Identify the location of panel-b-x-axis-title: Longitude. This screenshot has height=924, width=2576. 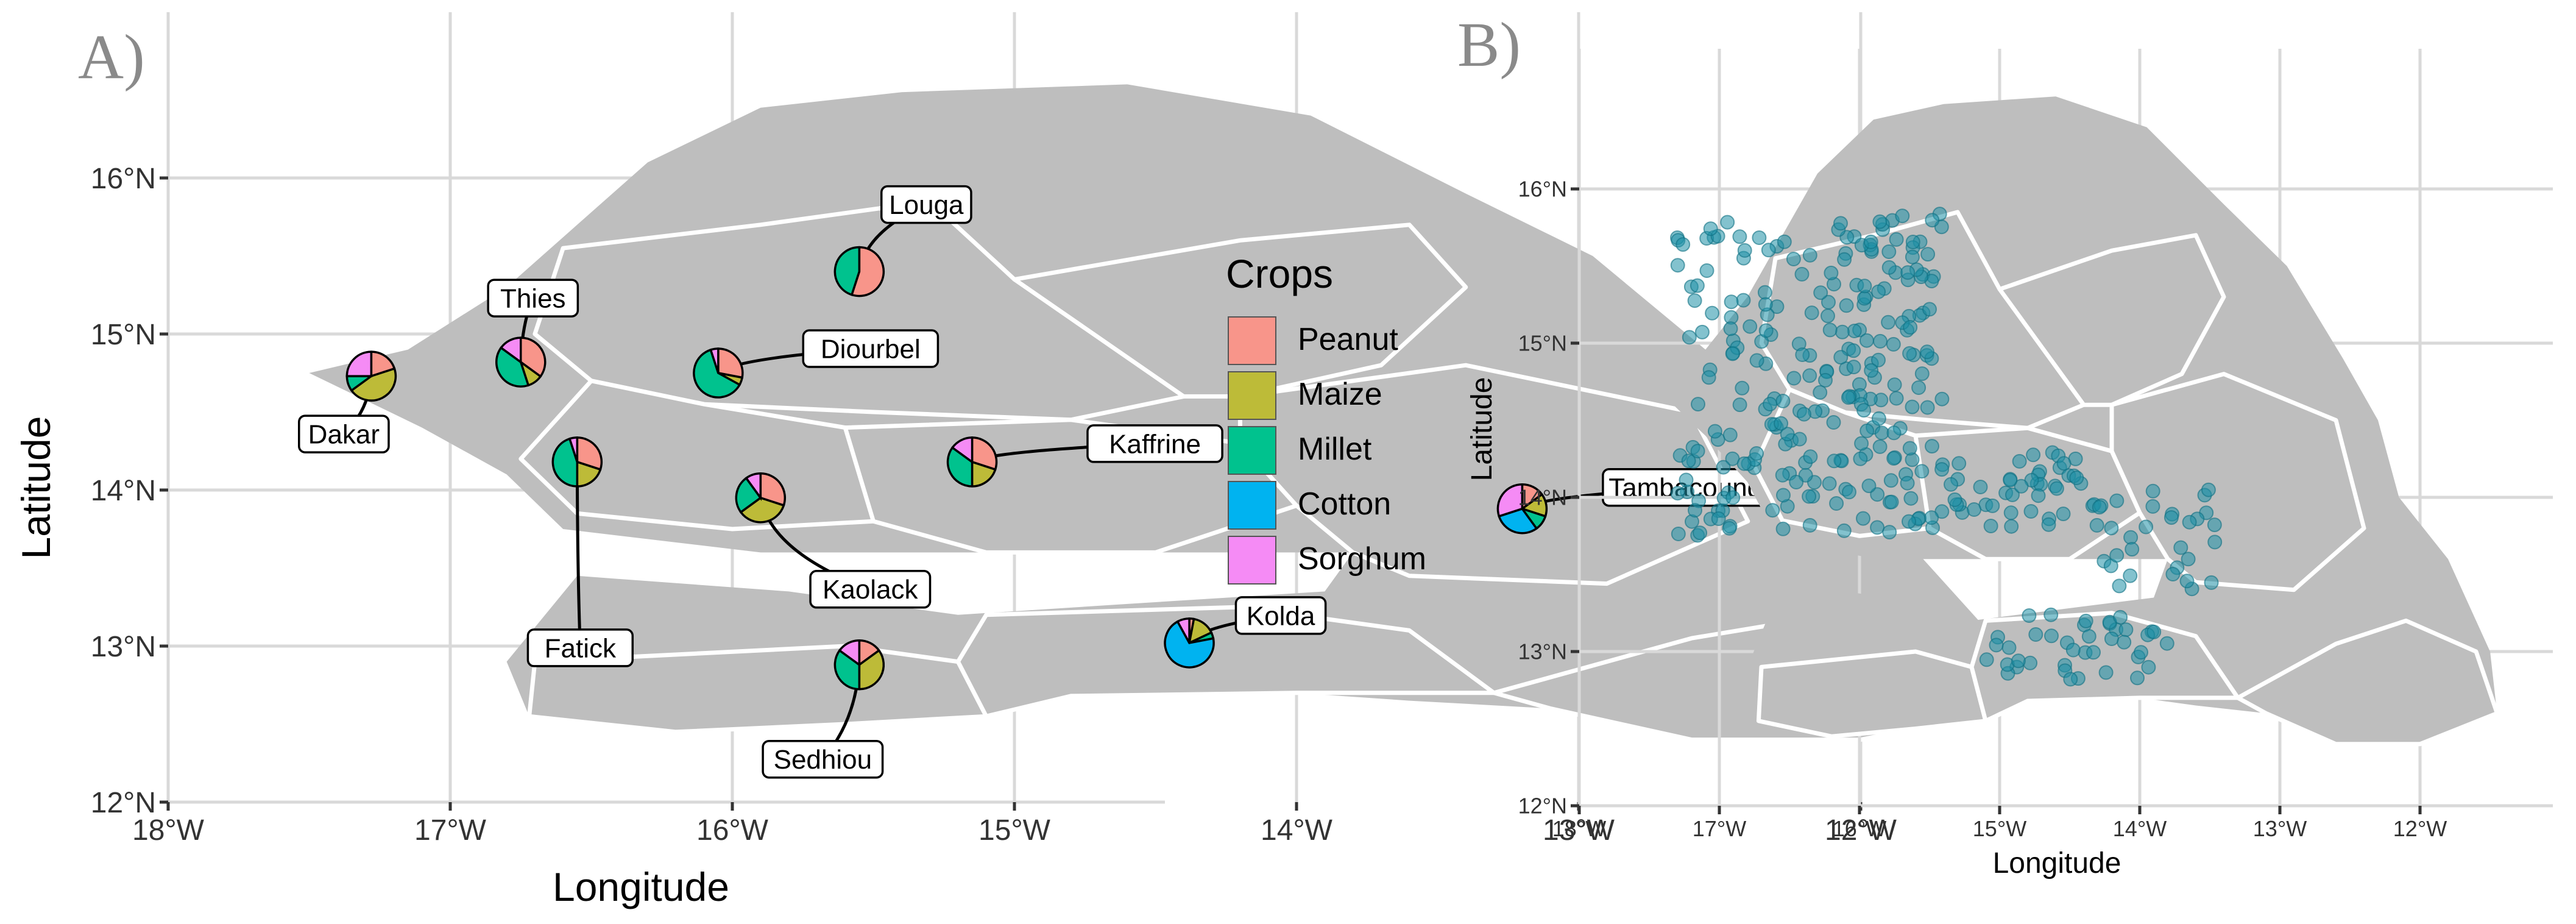
(2057, 863).